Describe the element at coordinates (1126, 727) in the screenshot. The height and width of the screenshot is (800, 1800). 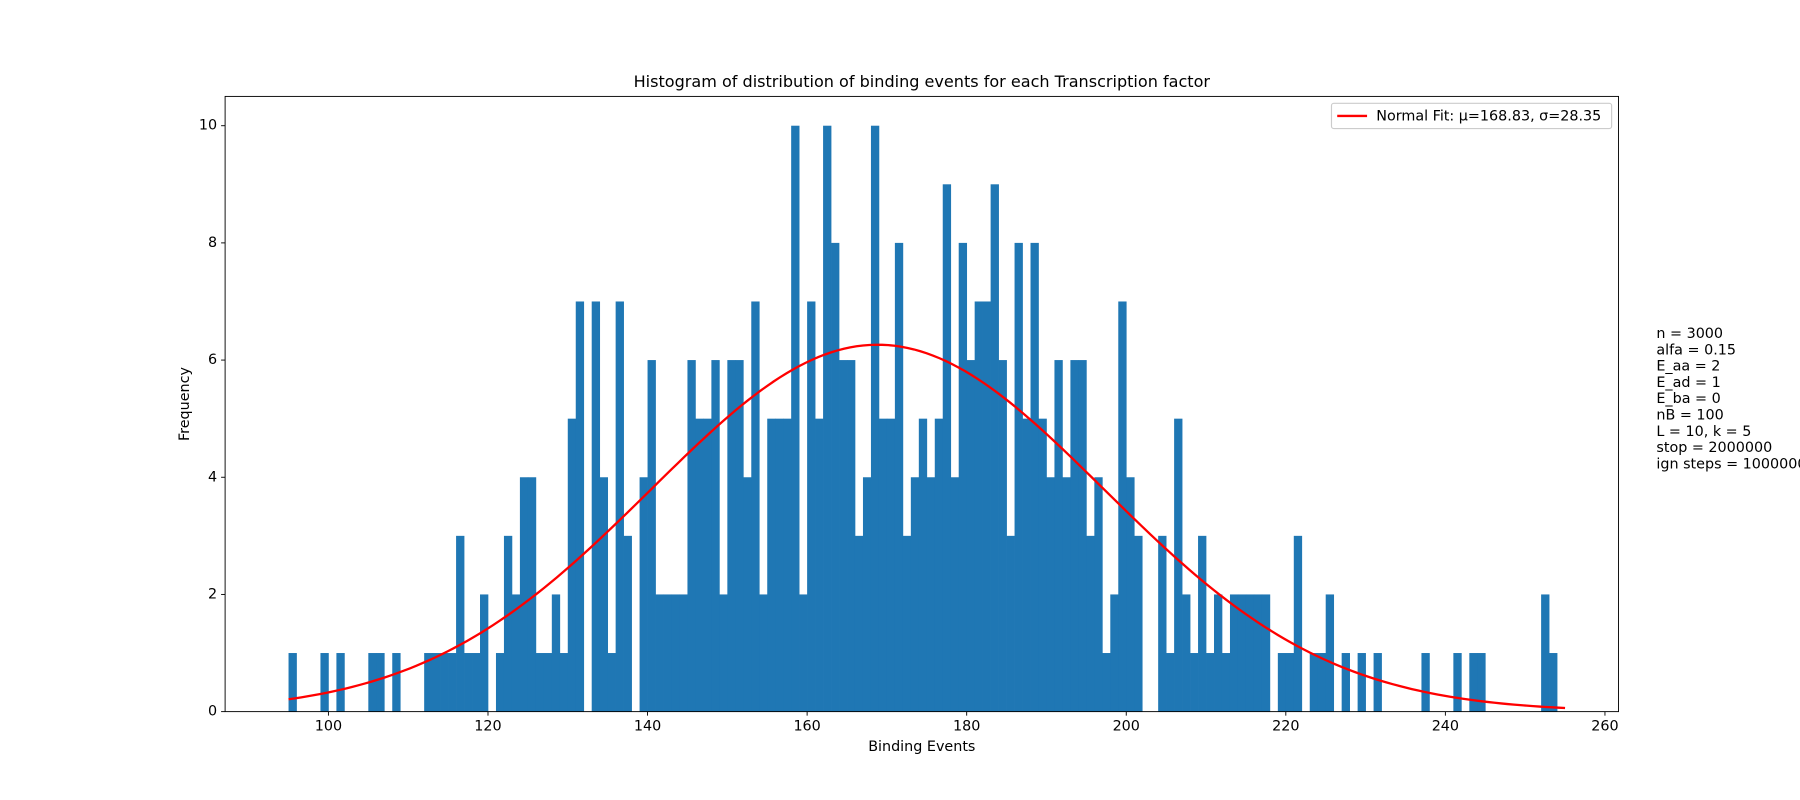
I see `x-tick-label: 200` at that location.